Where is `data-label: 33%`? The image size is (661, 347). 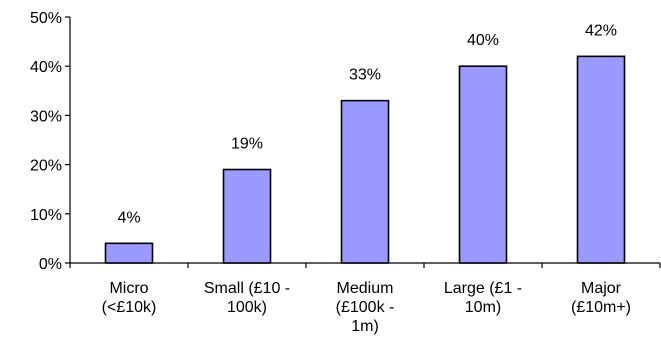 data-label: 33% is located at coordinates (365, 75).